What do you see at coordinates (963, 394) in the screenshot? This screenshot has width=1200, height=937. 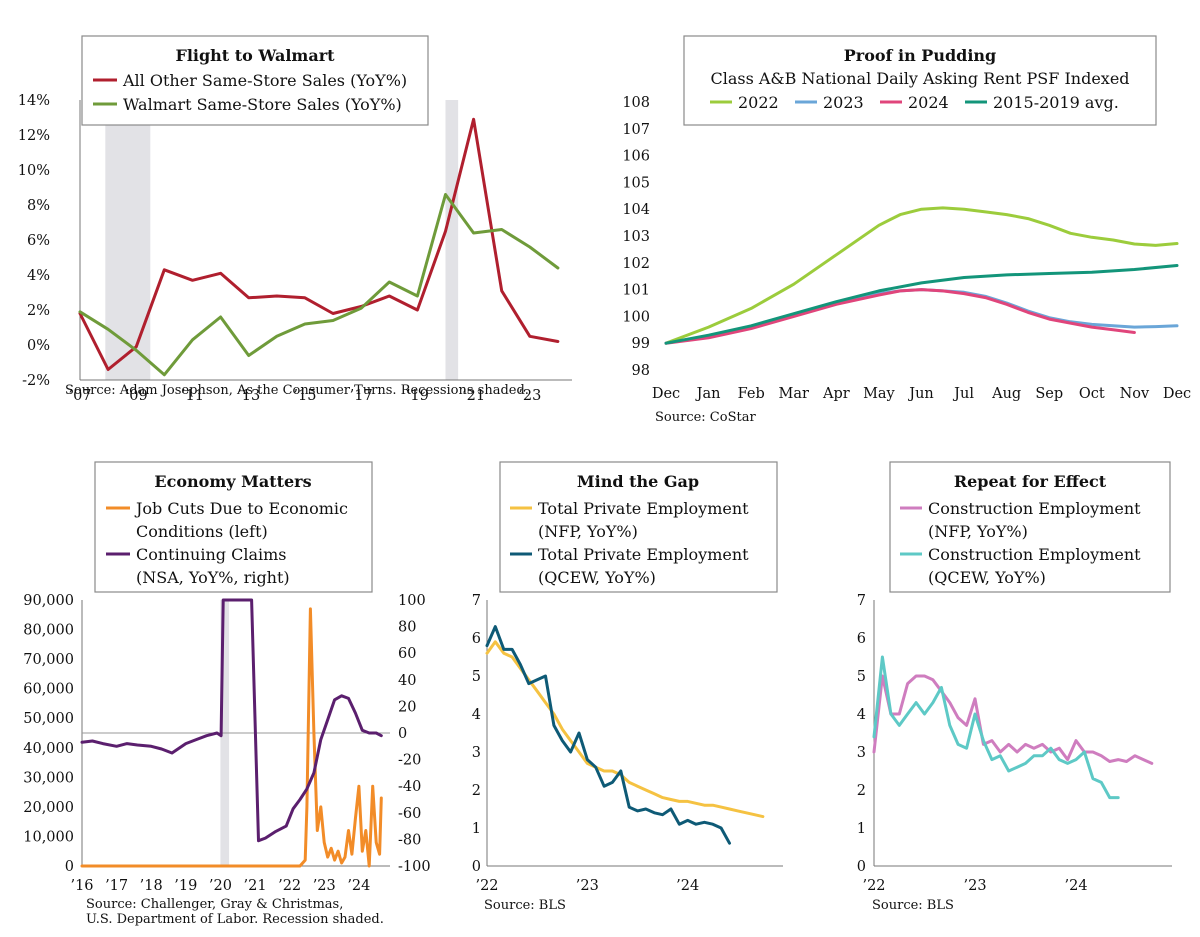 I see `rent-x-tick-label: Jul` at bounding box center [963, 394].